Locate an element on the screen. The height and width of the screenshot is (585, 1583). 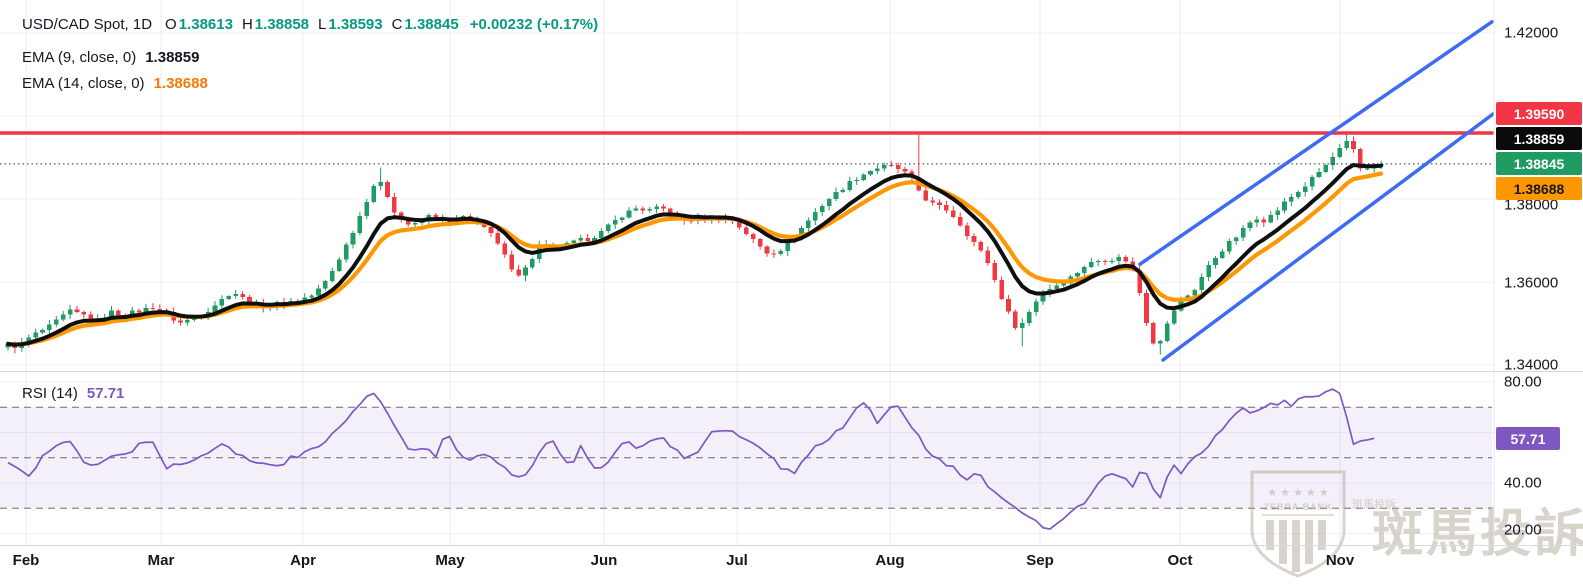
ema14-value: 1.38688 is located at coordinates (180, 83).